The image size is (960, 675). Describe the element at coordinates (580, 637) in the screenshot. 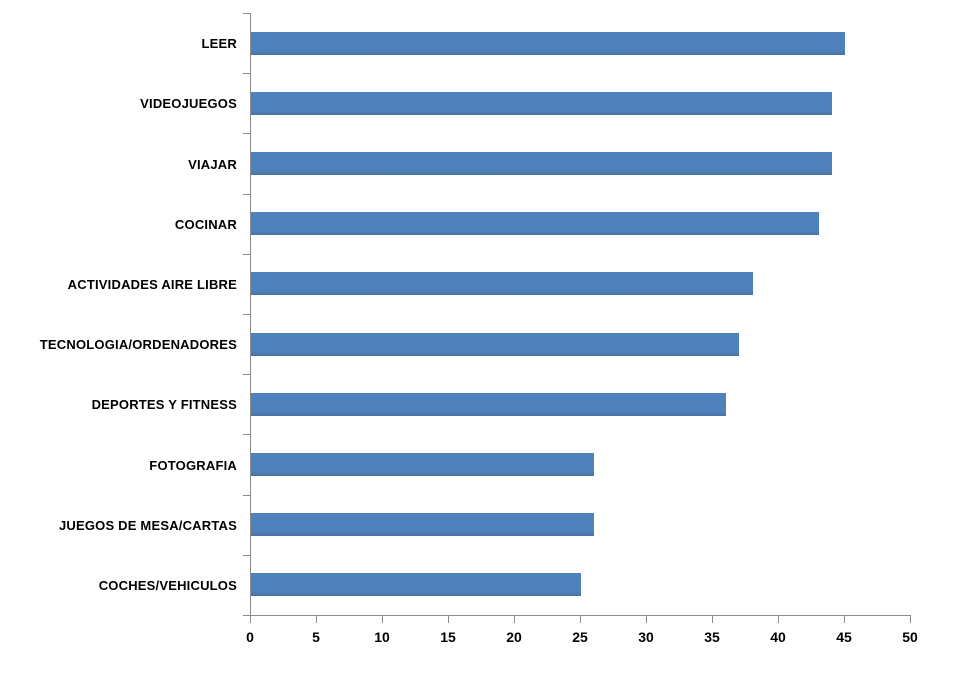

I see `x-axis-tick-label: 25` at that location.